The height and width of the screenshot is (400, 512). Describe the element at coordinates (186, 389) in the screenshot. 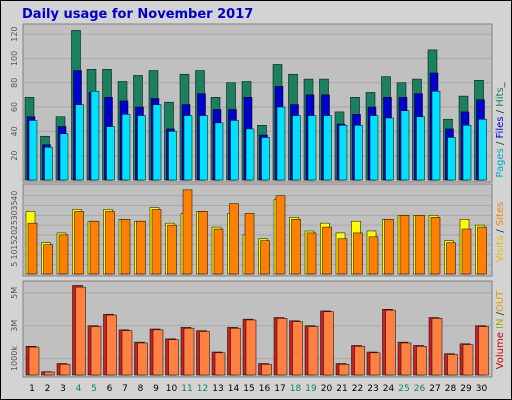

I see `x-tick-label-day-11: 11` at that location.